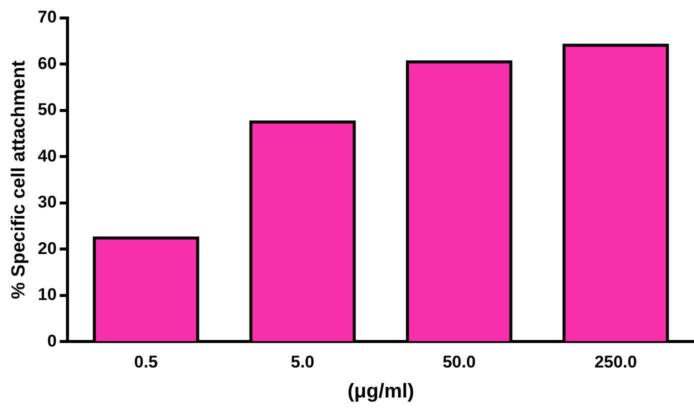 This screenshot has width=694, height=414. I want to click on x-tick-label: 250.0, so click(615, 362).